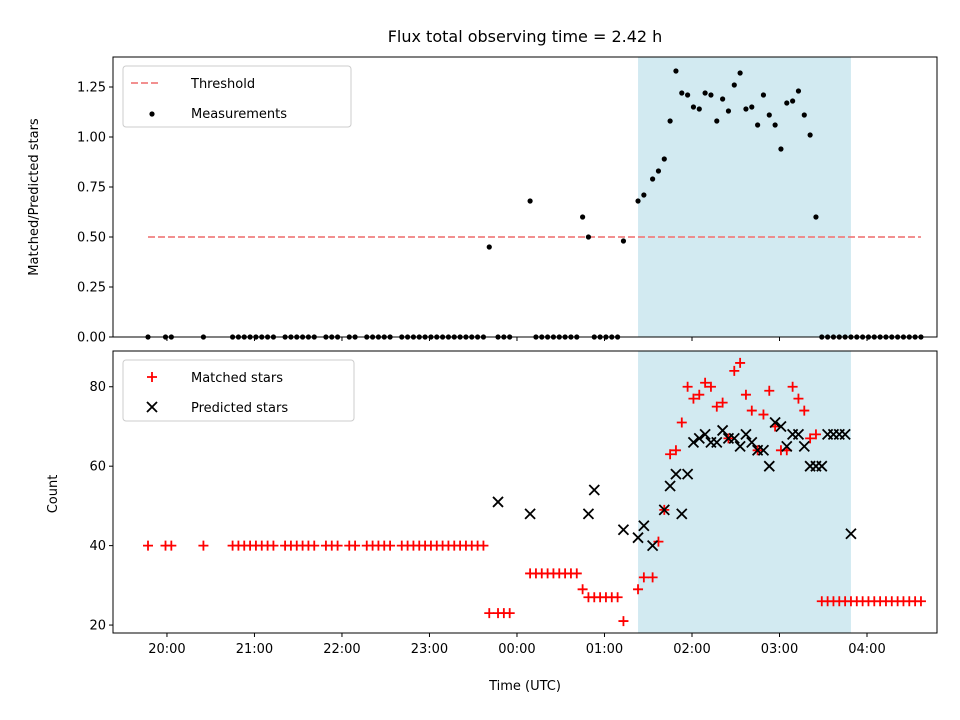 The width and height of the screenshot is (960, 720). What do you see at coordinates (91, 138) in the screenshot?
I see `y-tick-label: 1.00` at bounding box center [91, 138].